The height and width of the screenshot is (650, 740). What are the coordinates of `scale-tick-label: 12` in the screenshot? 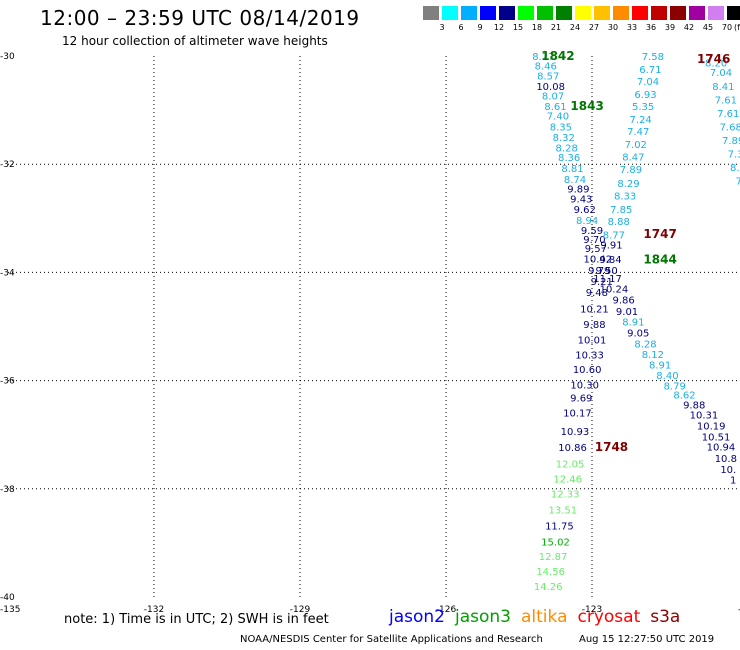 It's located at (499, 27).